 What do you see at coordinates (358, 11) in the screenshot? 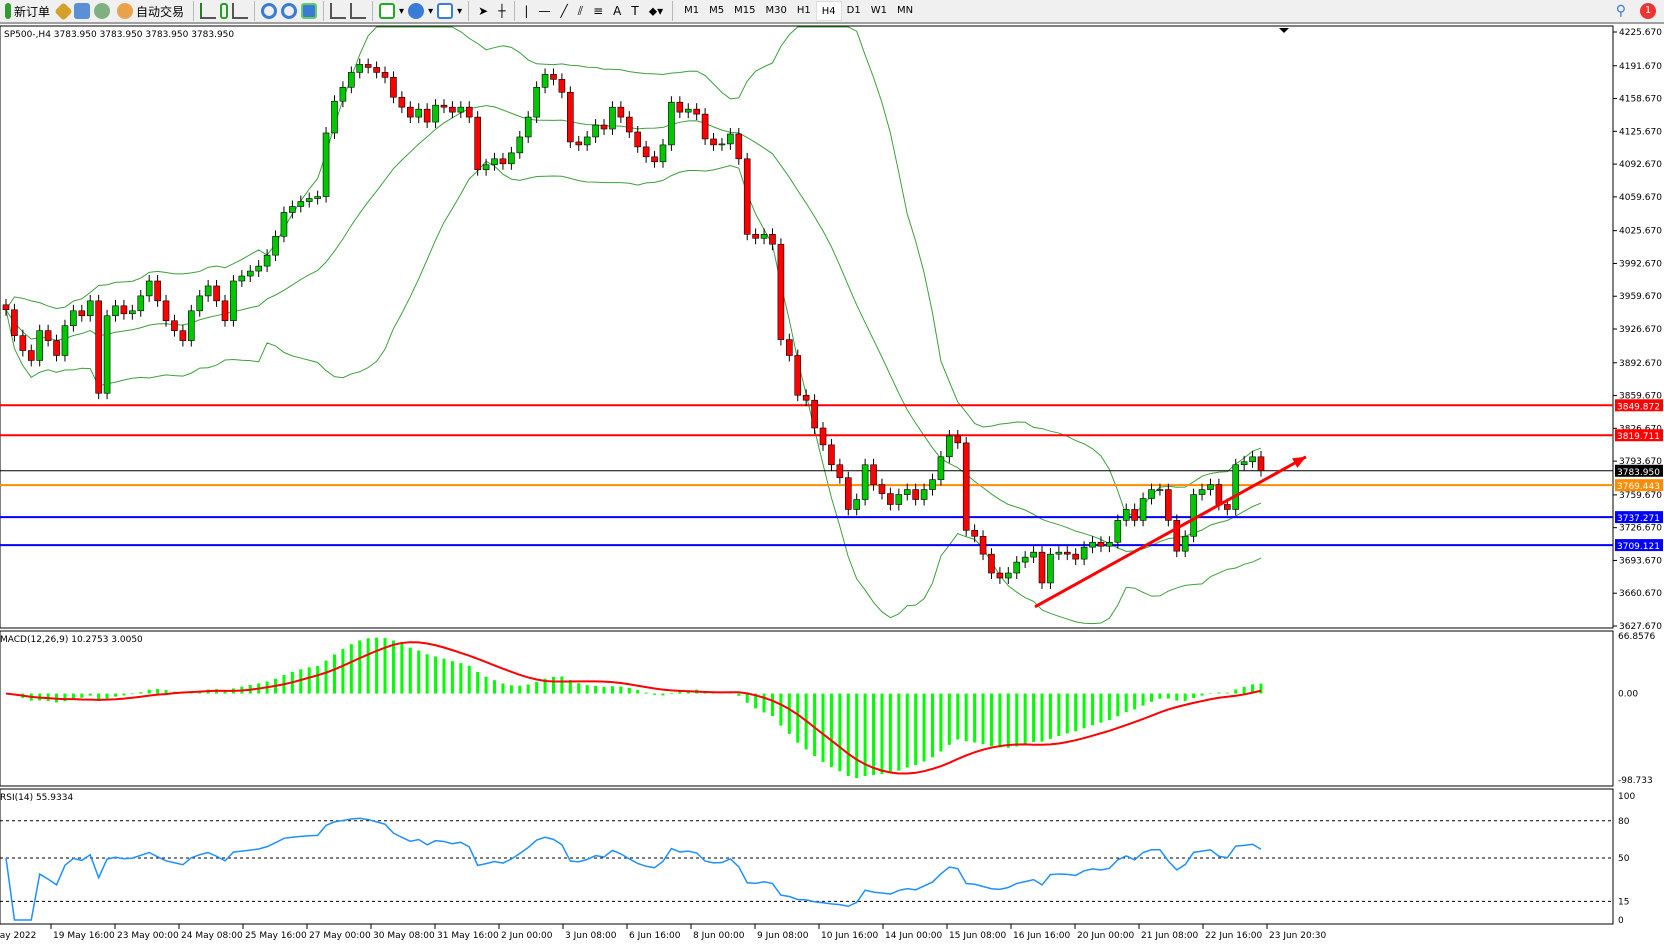
I see `chart-shift-icon` at bounding box center [358, 11].